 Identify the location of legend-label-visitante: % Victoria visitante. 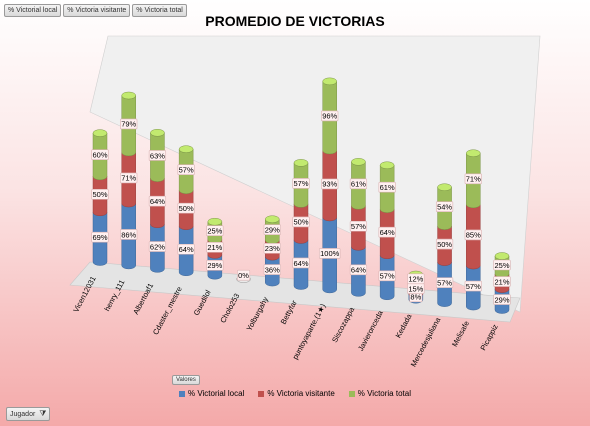
(301, 393).